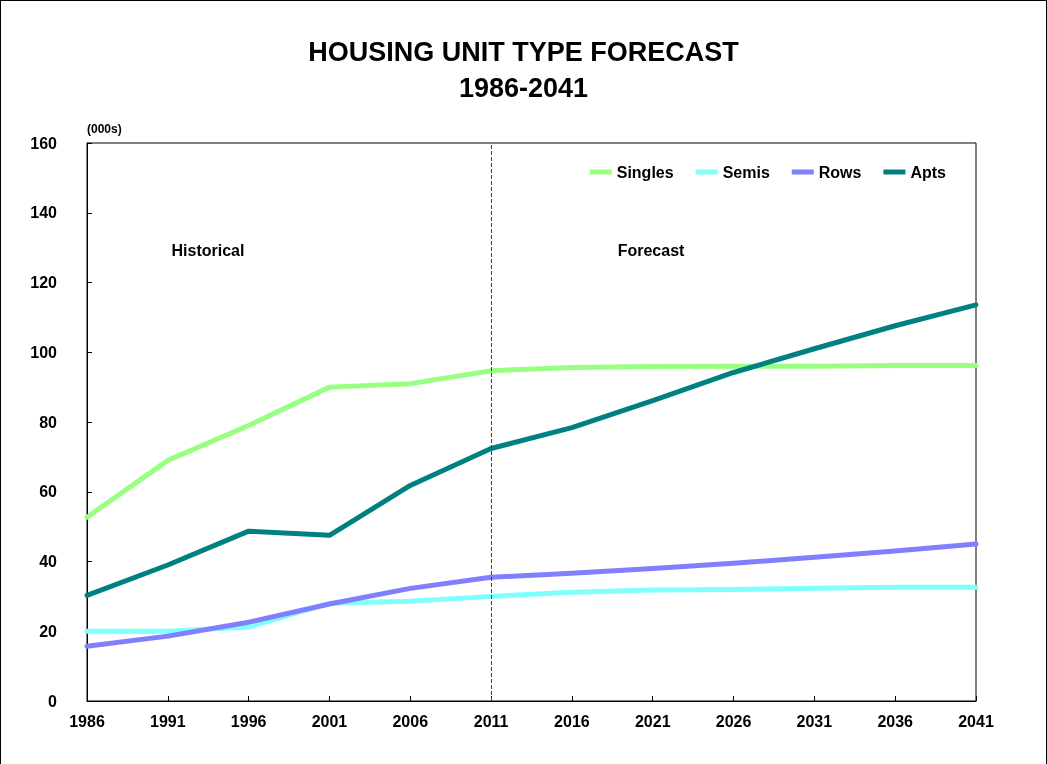 The height and width of the screenshot is (764, 1047). I want to click on x-tick-label: 2006, so click(410, 721).